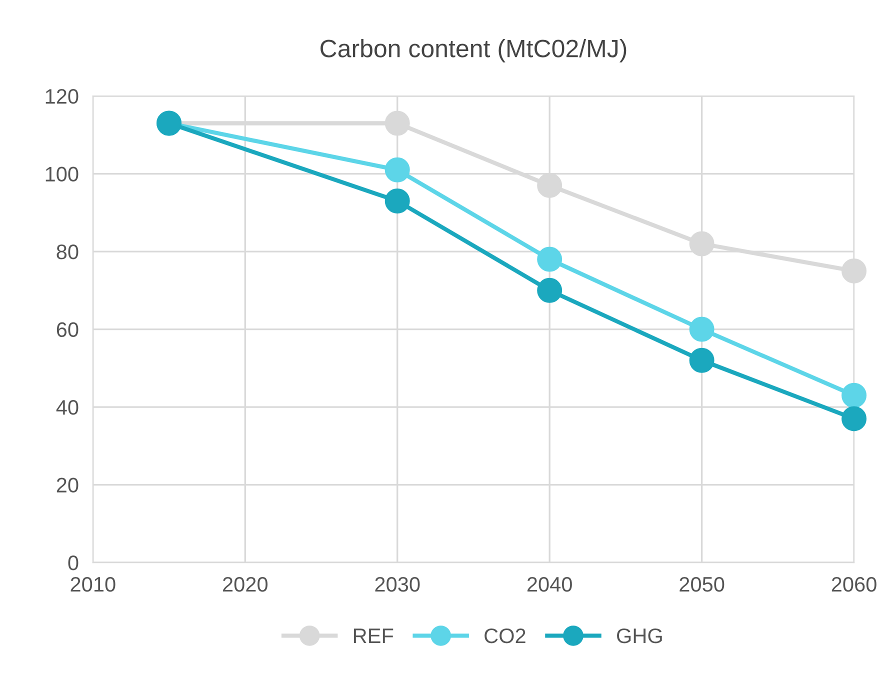  Describe the element at coordinates (67, 330) in the screenshot. I see `y-tick-label: 60` at that location.